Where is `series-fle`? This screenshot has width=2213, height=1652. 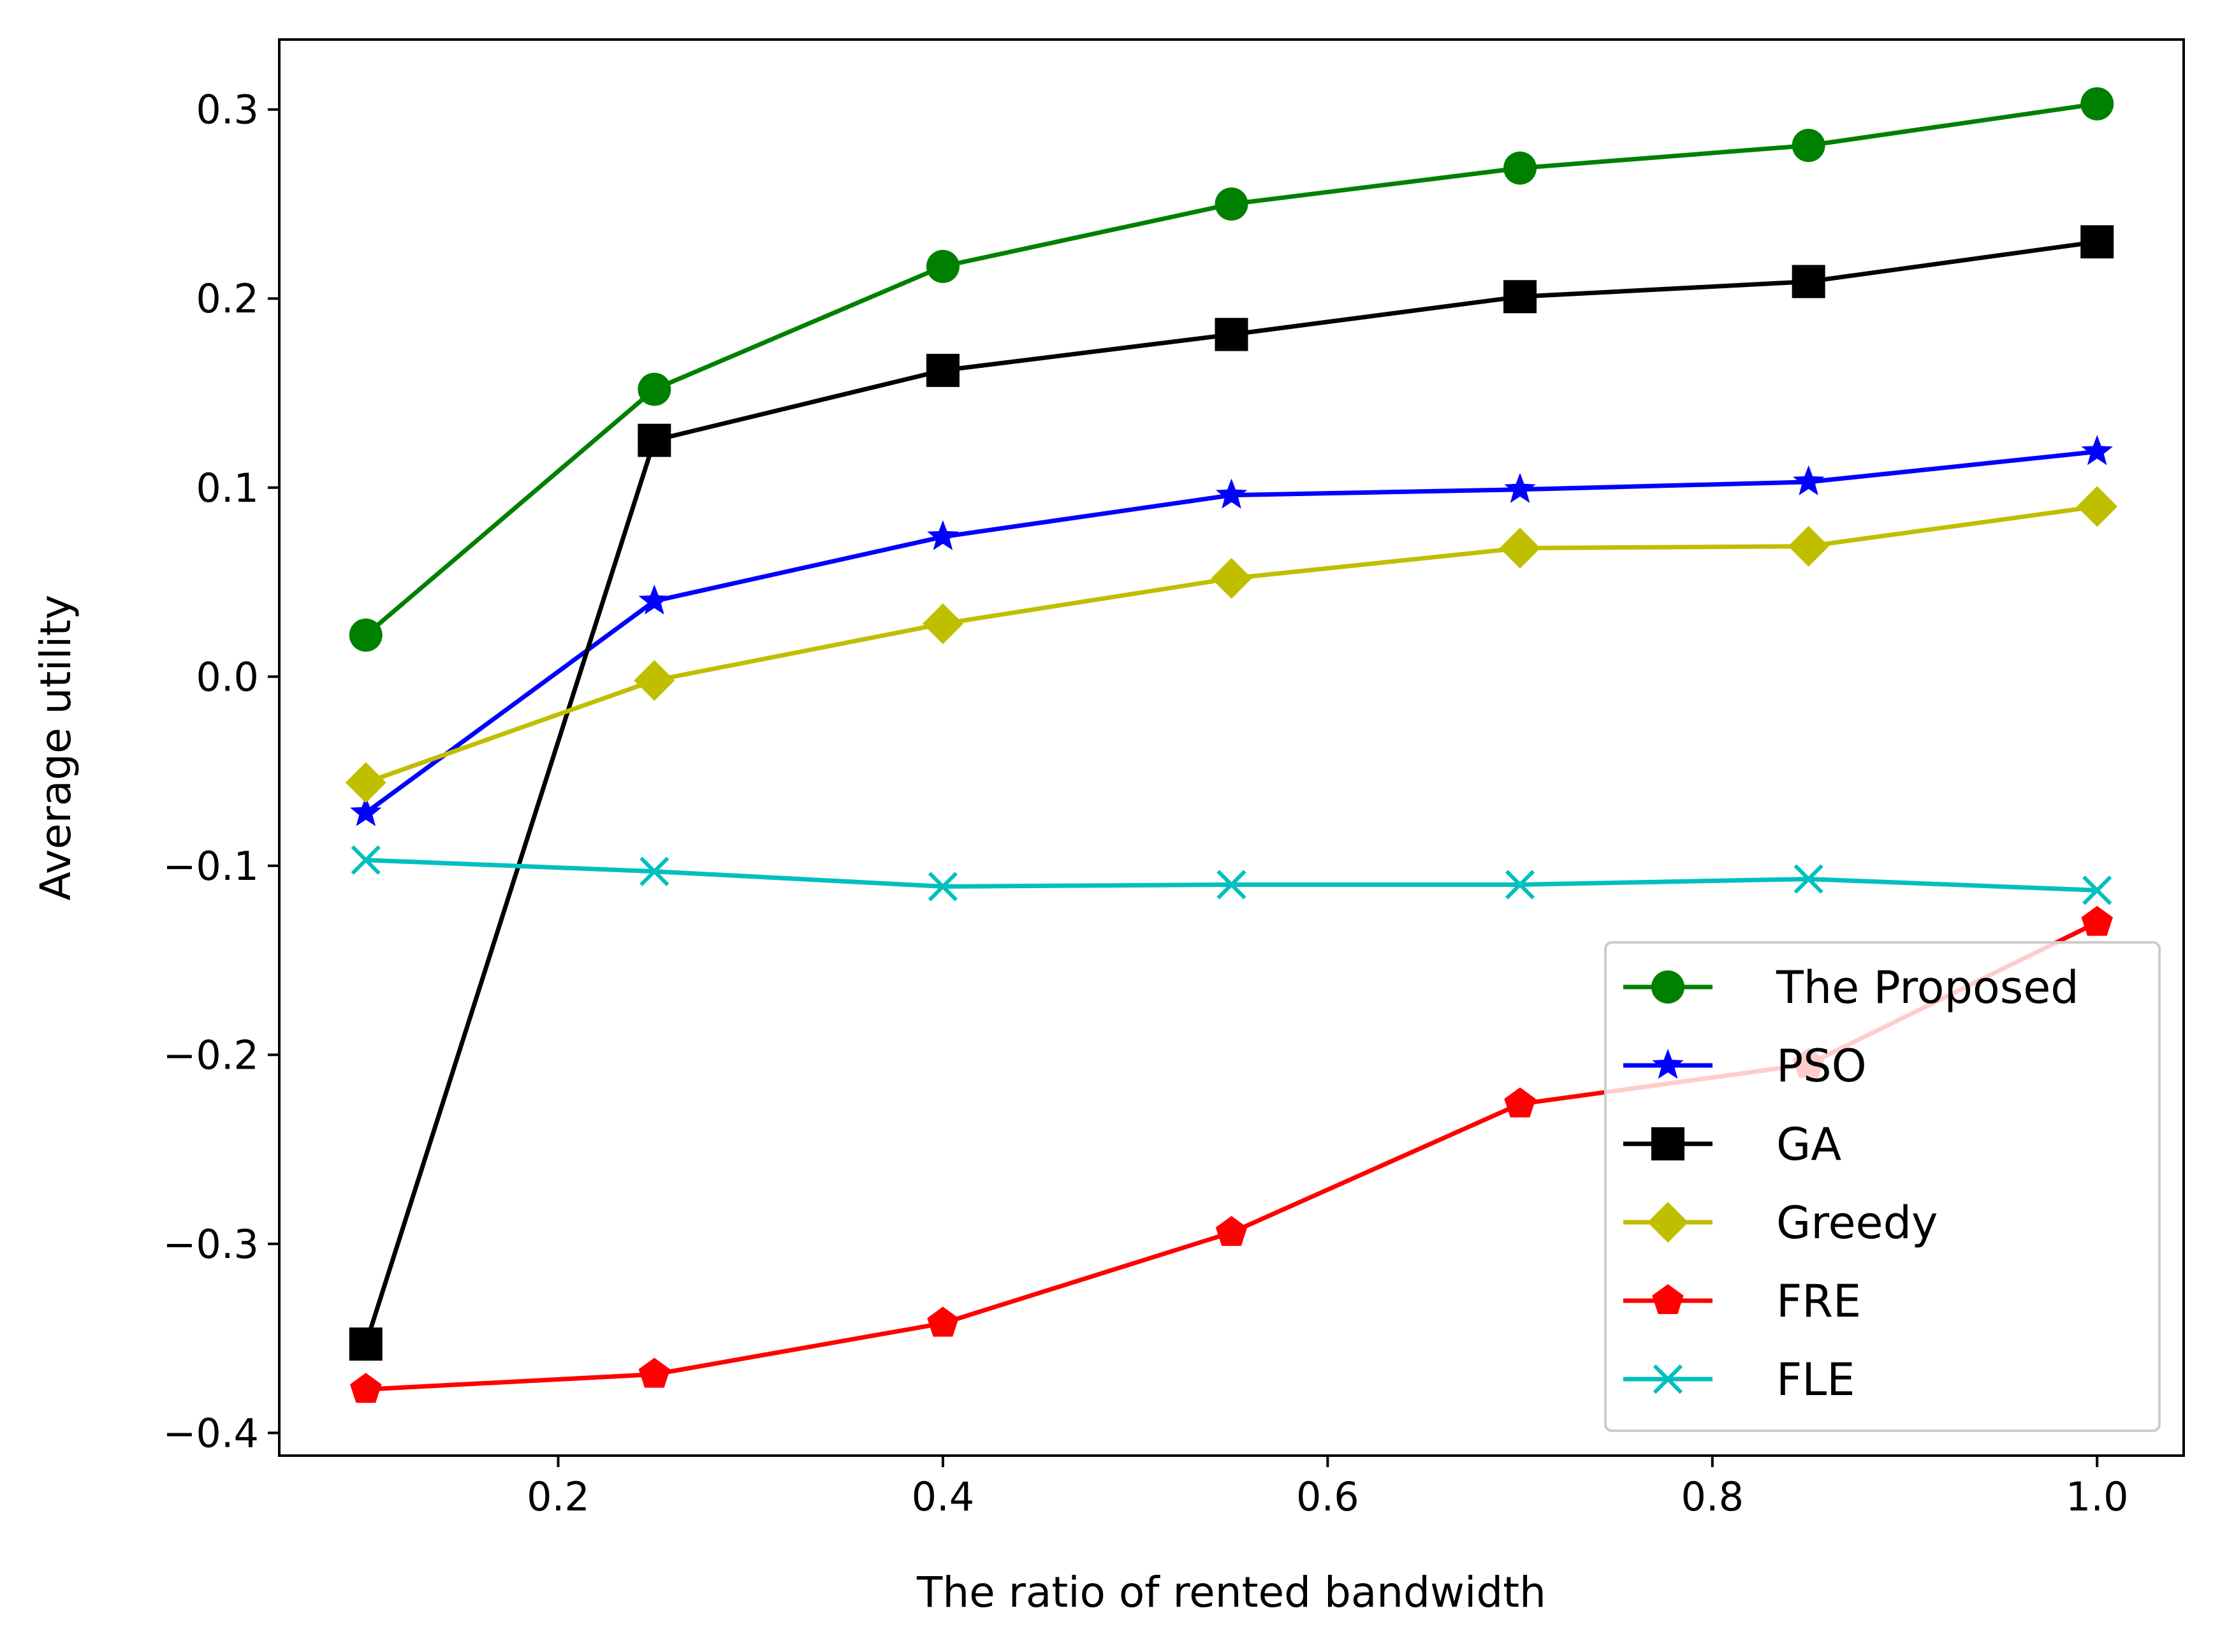
series-fle is located at coordinates (1231, 875).